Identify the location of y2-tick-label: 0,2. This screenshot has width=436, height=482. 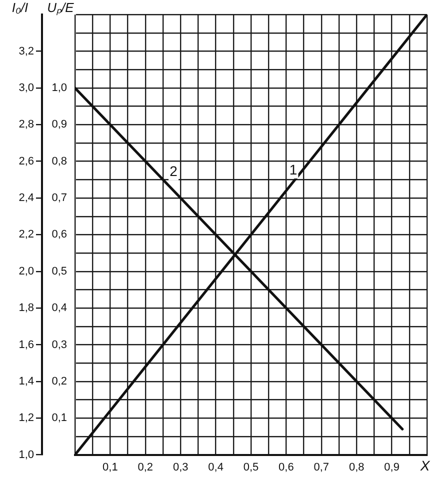
(59, 381).